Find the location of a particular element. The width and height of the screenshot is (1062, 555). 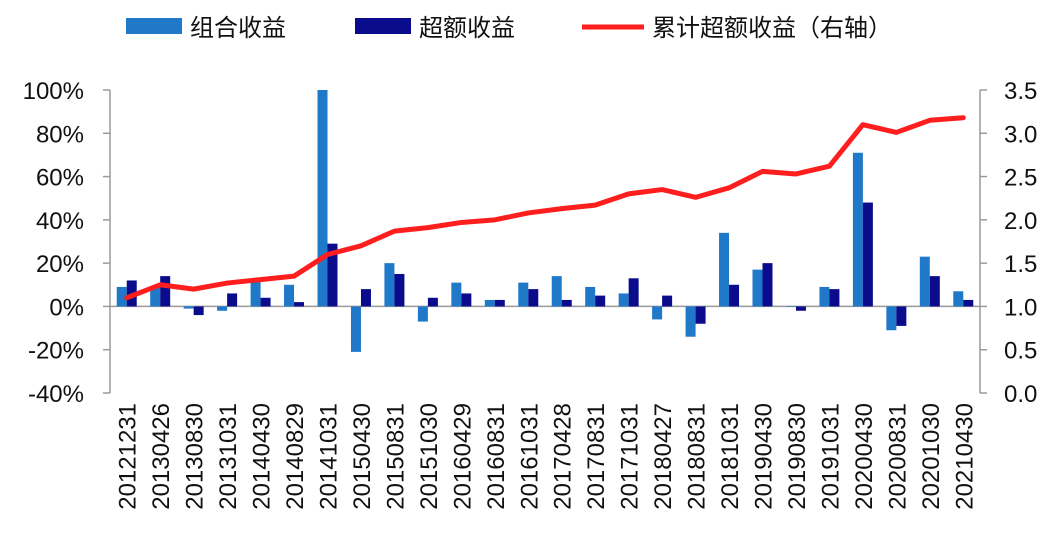

x-tick-label: 20121231 is located at coordinates (128, 456).